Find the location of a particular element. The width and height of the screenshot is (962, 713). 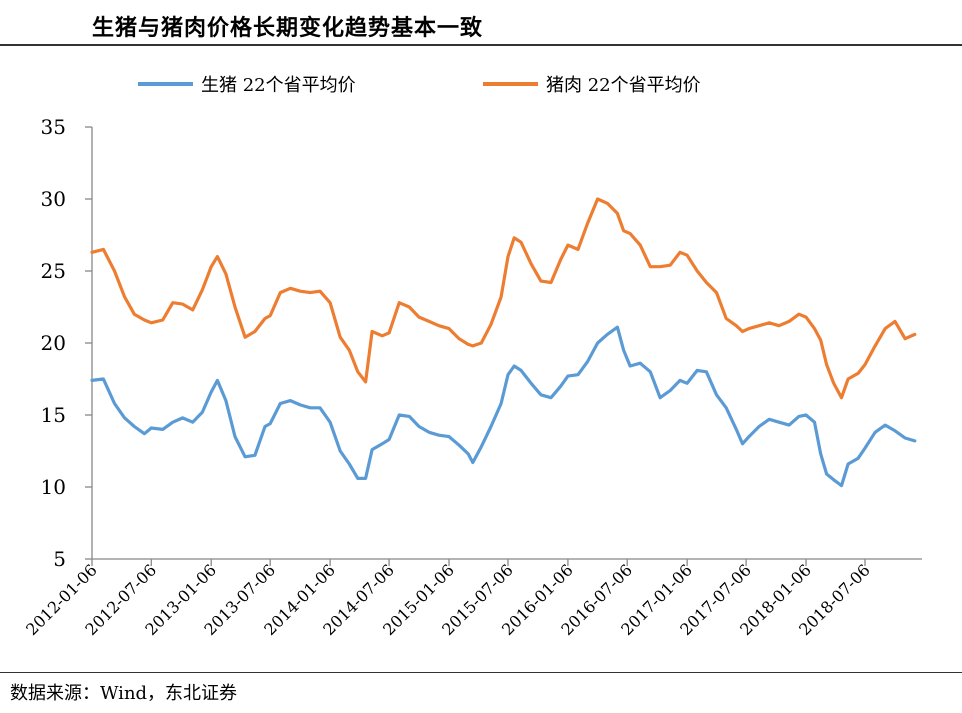

y-tick-label: 10 is located at coordinates (53, 487).